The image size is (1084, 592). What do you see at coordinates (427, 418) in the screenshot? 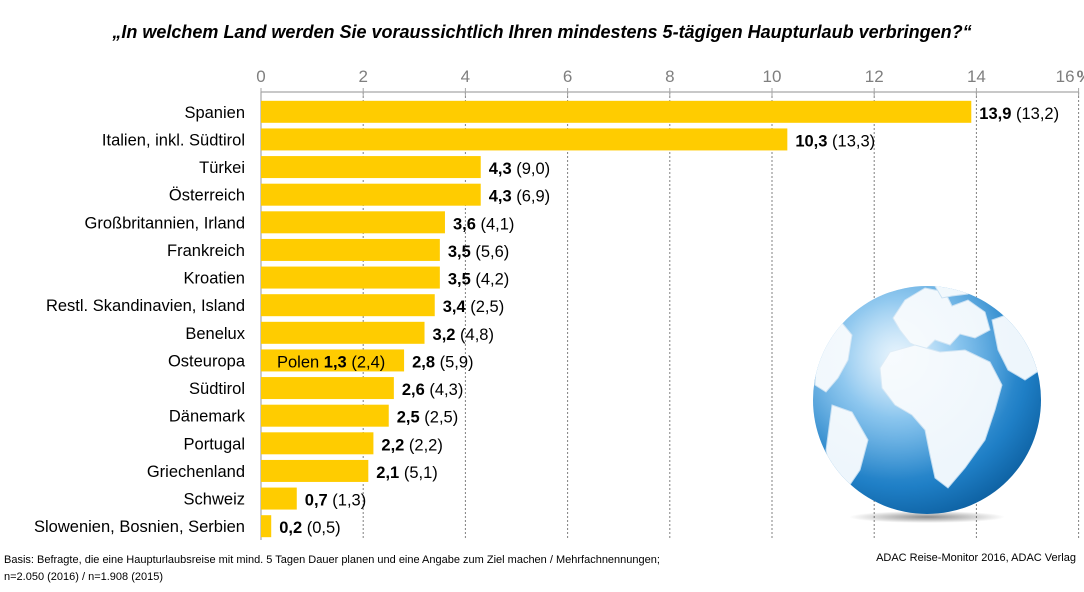
I see `value-label: 2,5 (2,5)` at bounding box center [427, 418].